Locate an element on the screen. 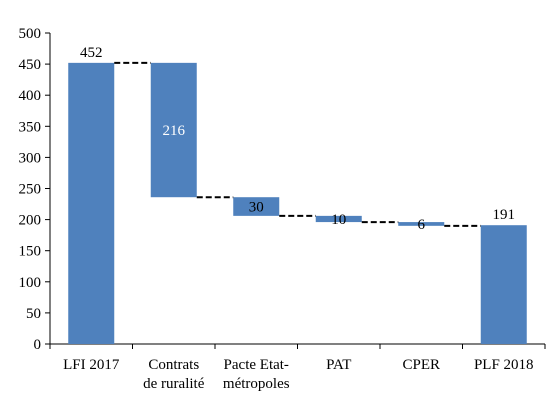  category-label-line: PAT is located at coordinates (338, 365).